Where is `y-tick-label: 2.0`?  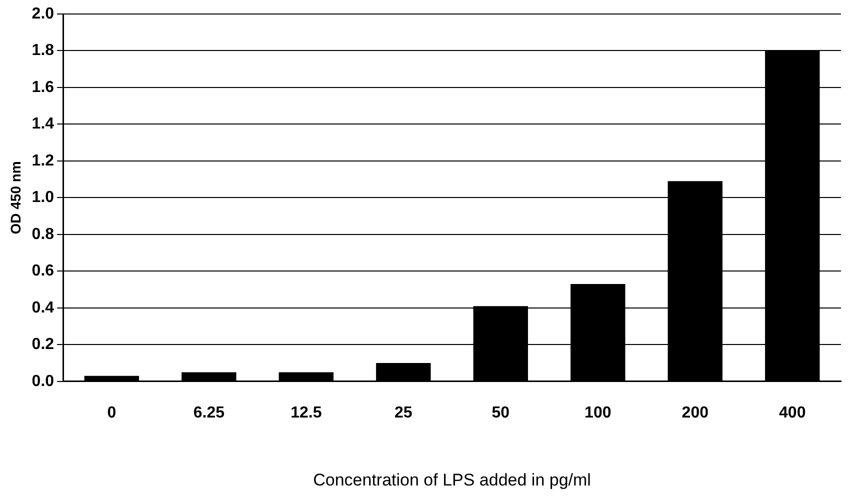
y-tick-label: 2.0 is located at coordinates (43, 13).